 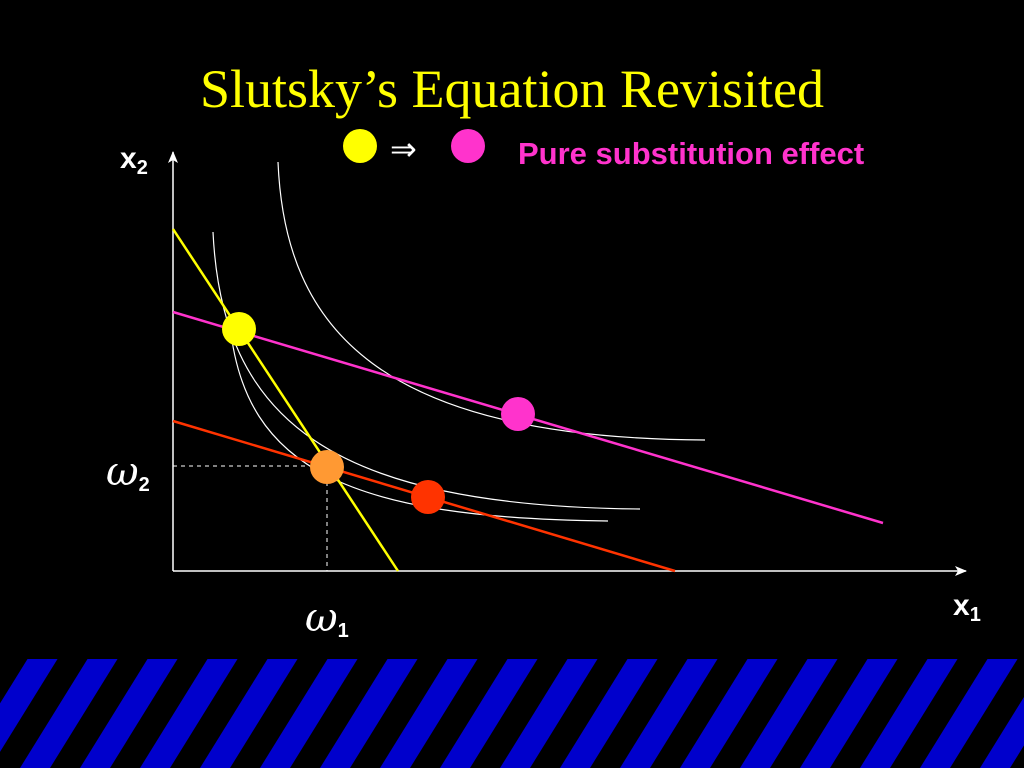 What do you see at coordinates (428, 497) in the screenshot?
I see `final-choice-point` at bounding box center [428, 497].